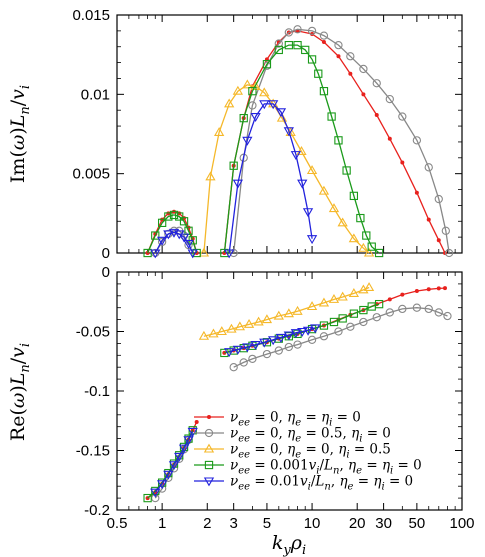  I want to click on y-tick-label: 0.005, so click(91, 174).